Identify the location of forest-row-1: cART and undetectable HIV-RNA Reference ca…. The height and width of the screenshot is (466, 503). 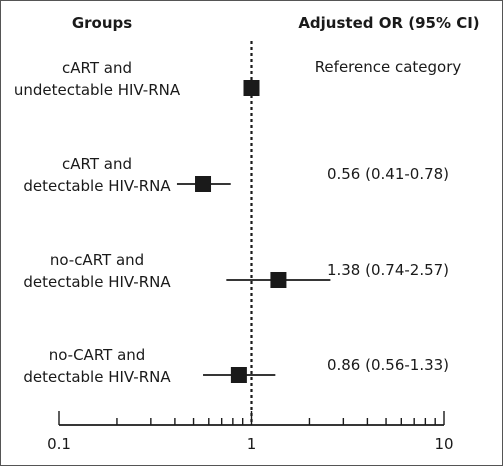
(238, 78).